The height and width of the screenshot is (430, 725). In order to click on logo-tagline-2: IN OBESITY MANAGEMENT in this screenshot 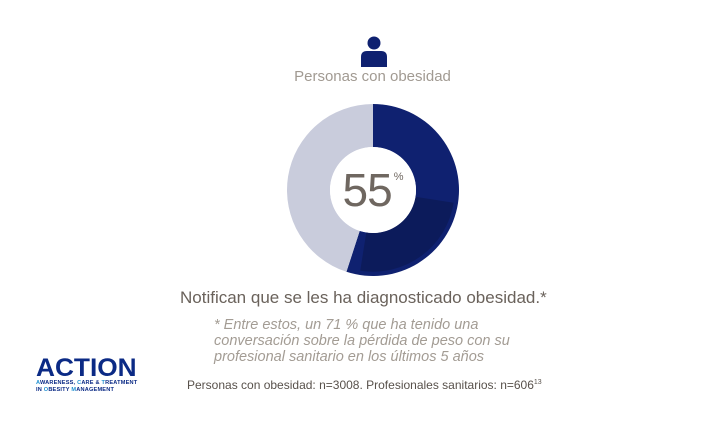, I will do `click(75, 390)`.